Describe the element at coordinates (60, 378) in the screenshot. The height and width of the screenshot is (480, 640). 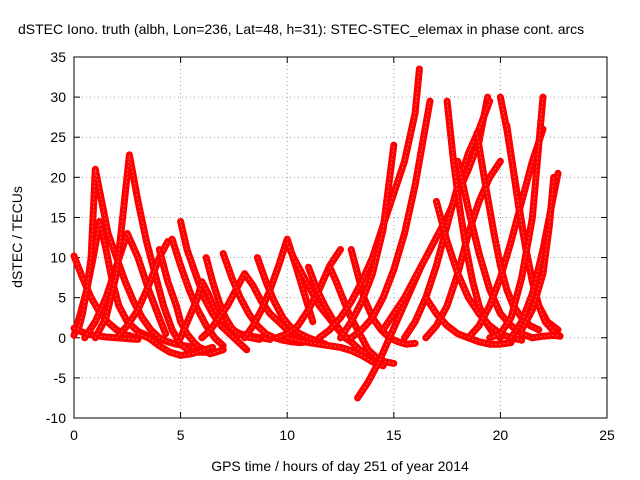
I see `y-tick-label: -5` at that location.